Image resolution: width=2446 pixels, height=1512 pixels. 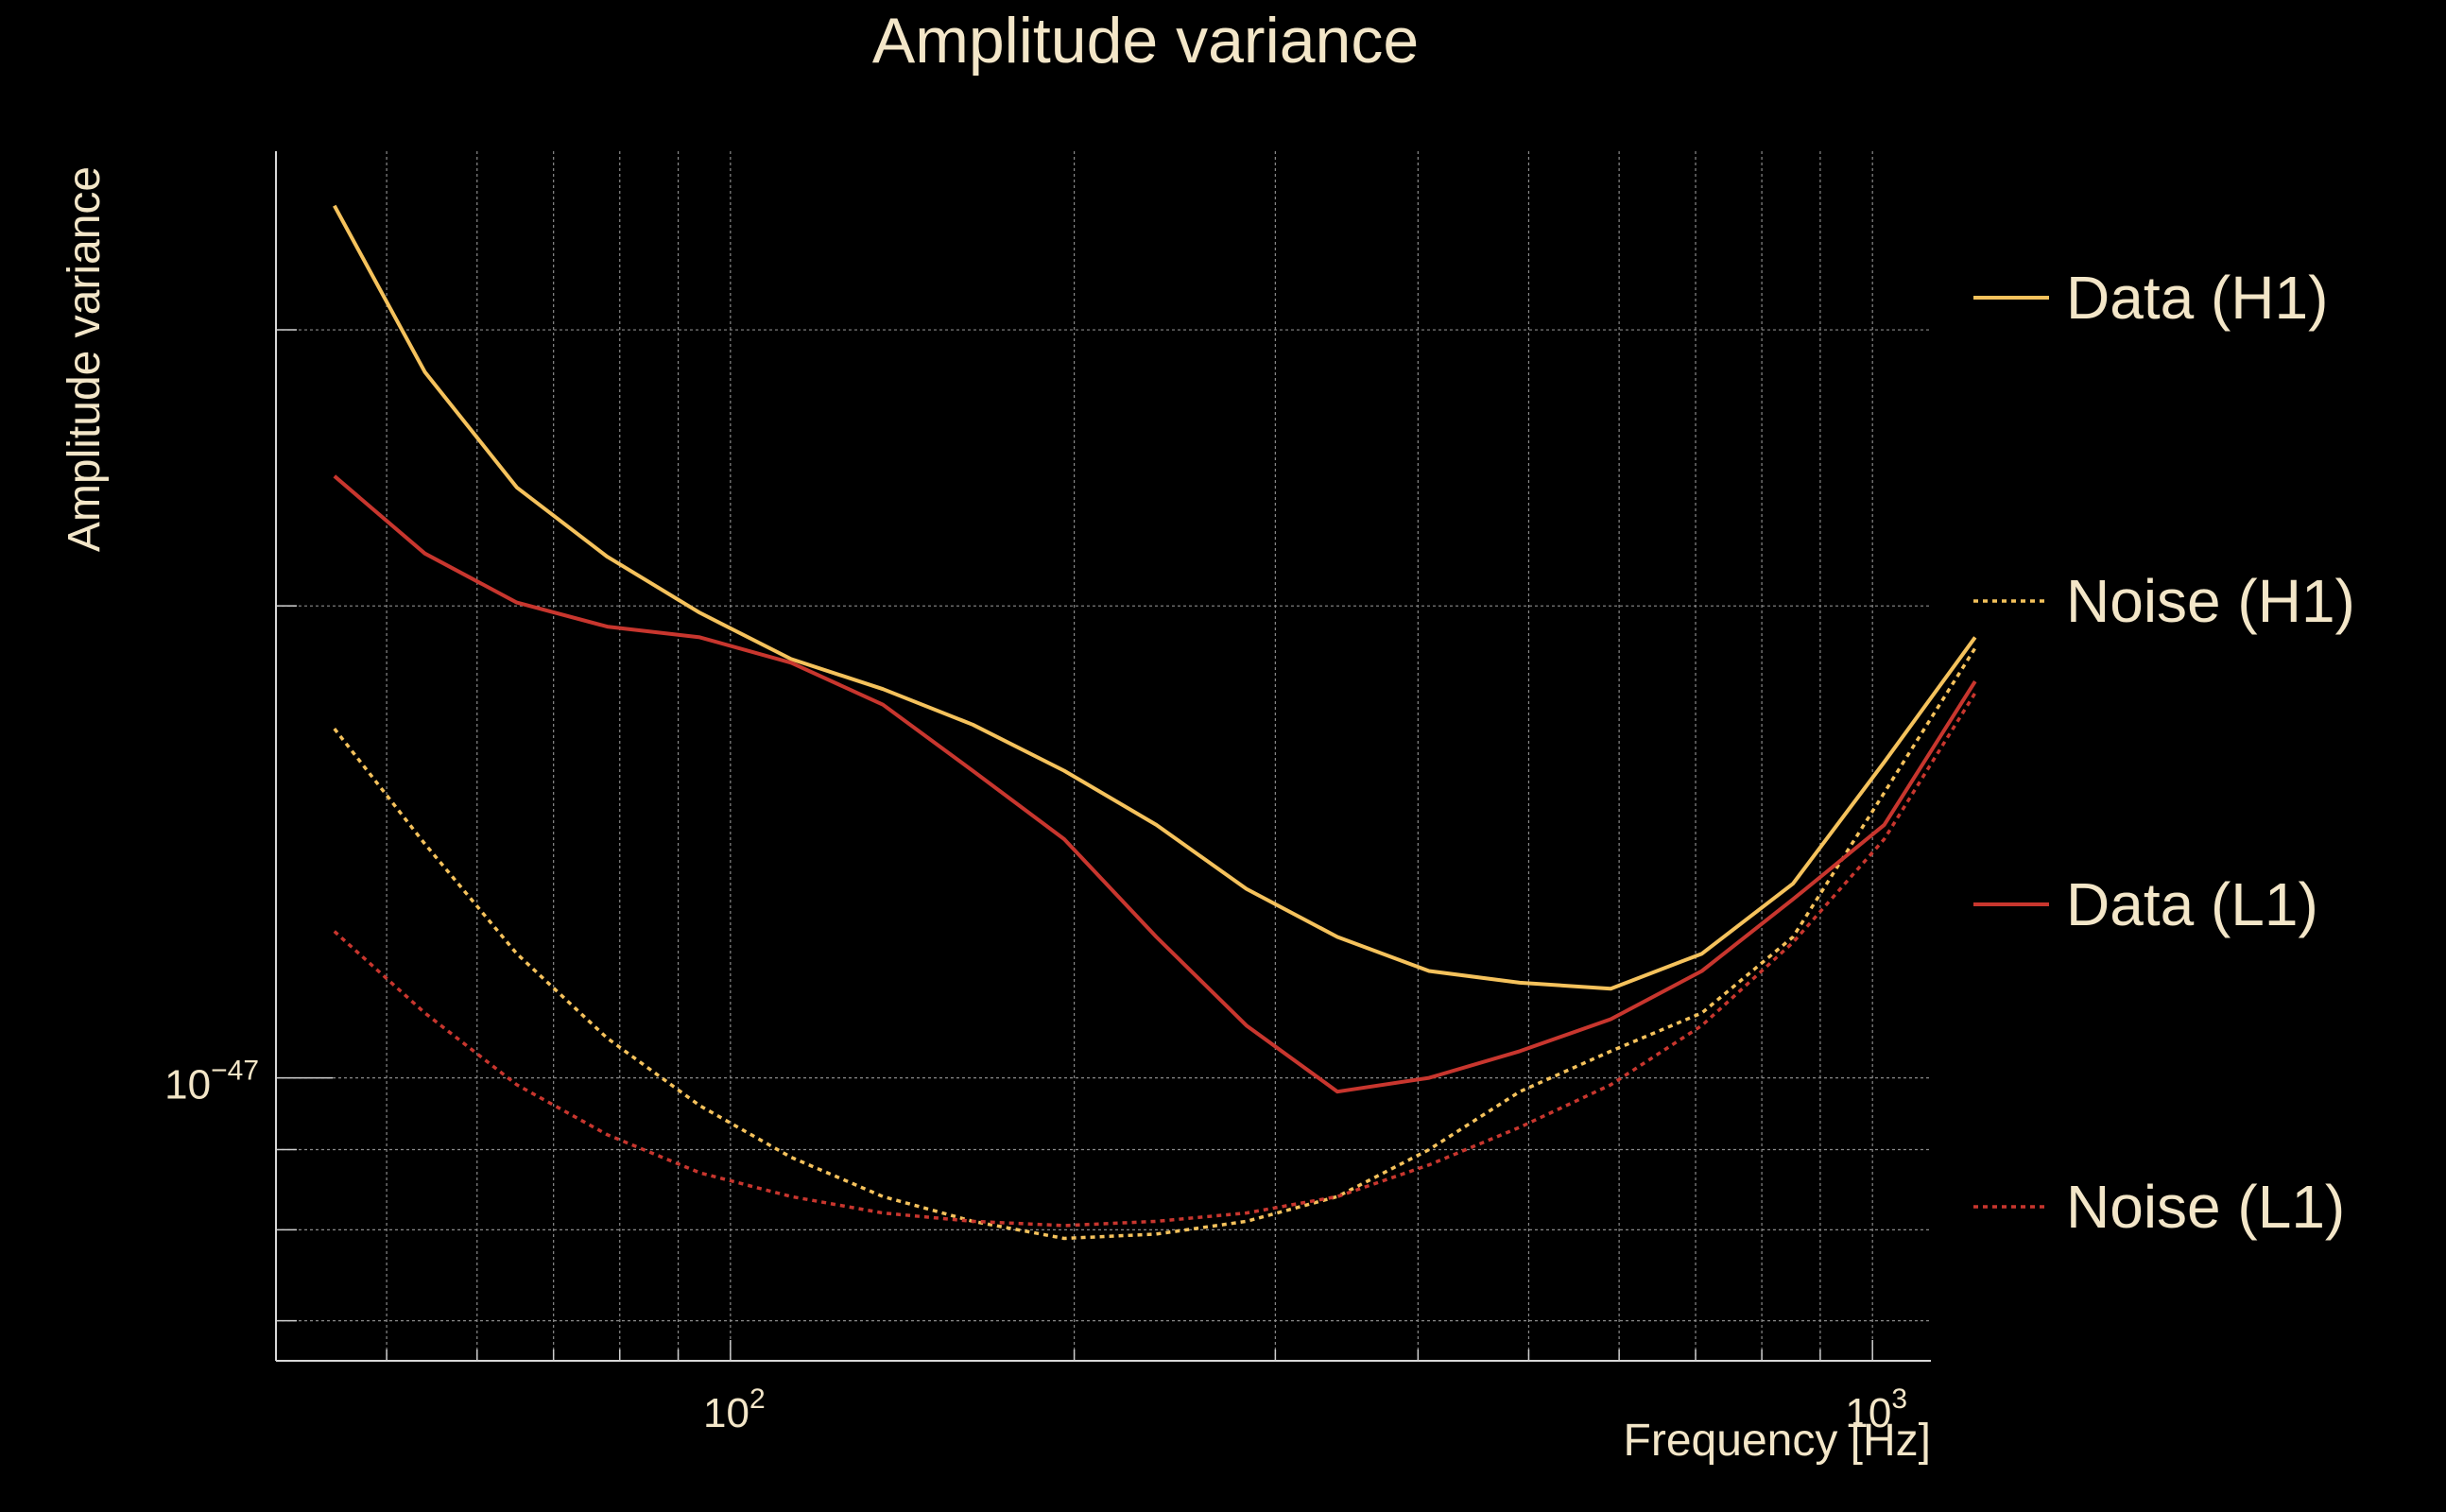 What do you see at coordinates (2164, 752) in the screenshot?
I see `legend: Data (H1) Noise (H1) Data (L1) Noise (L1)` at bounding box center [2164, 752].